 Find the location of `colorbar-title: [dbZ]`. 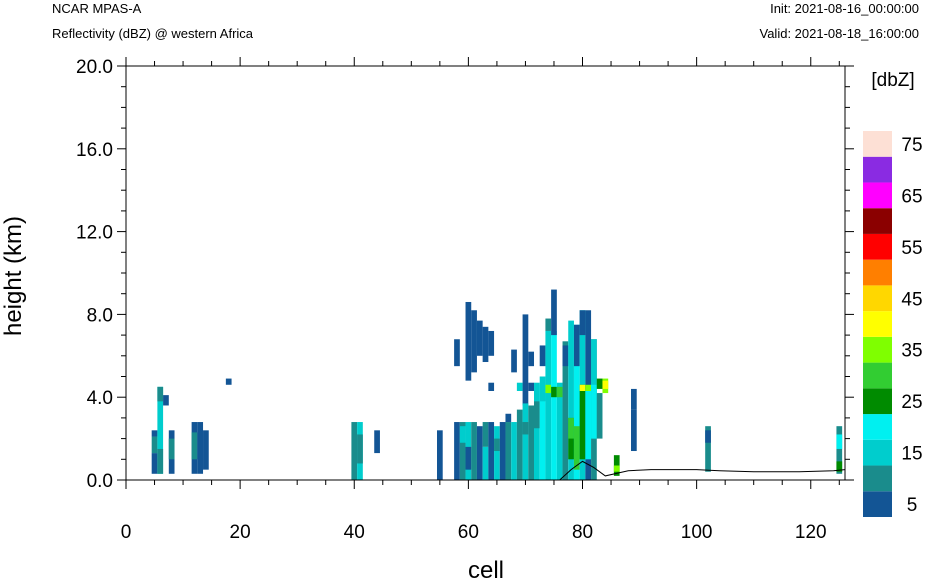

colorbar-title: [dbZ] is located at coordinates (892, 80).